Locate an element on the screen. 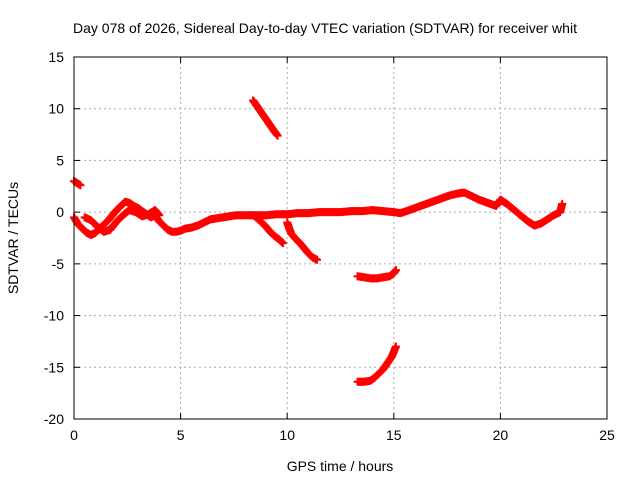  x-axis-label: GPS time / hours is located at coordinates (340, 466).